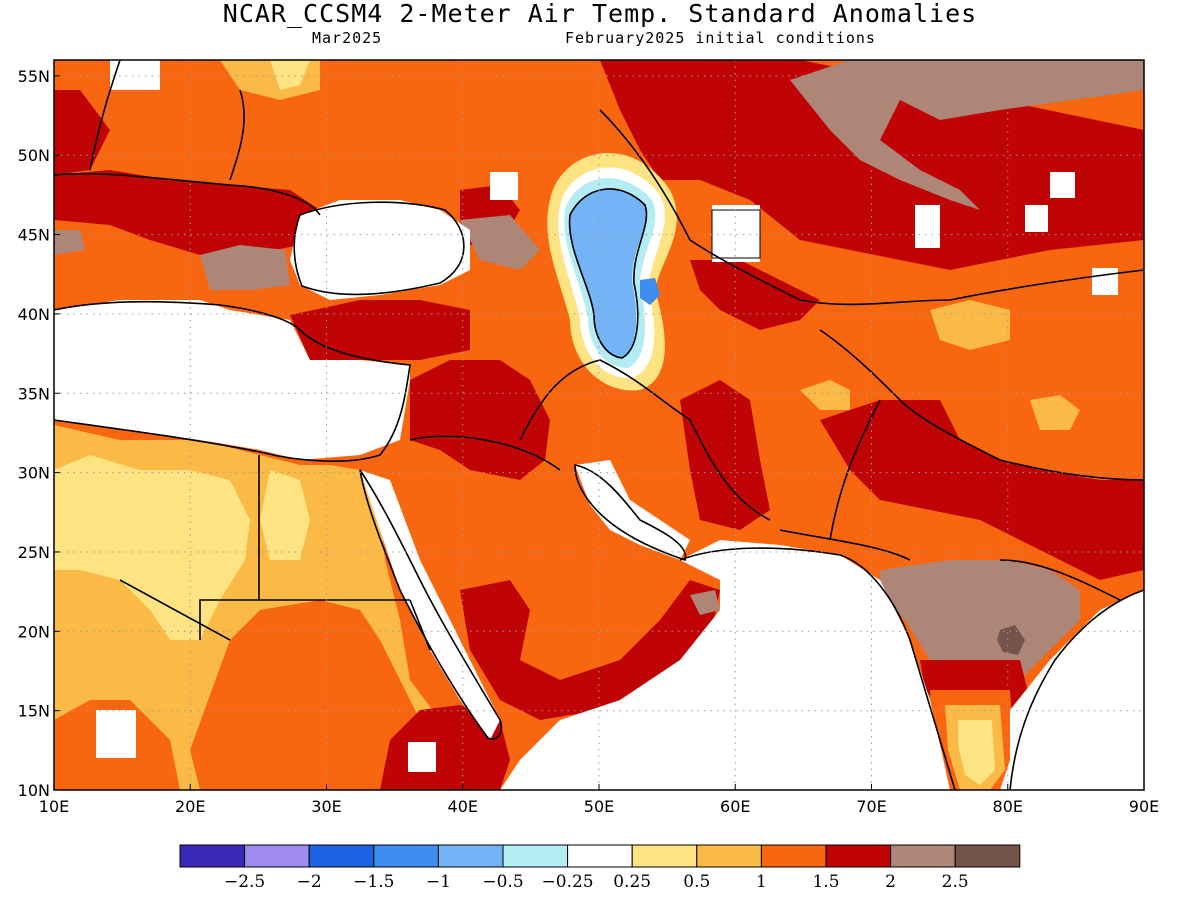 This screenshot has width=1200, height=900. What do you see at coordinates (438, 882) in the screenshot?
I see `colorbar-label: −1` at bounding box center [438, 882].